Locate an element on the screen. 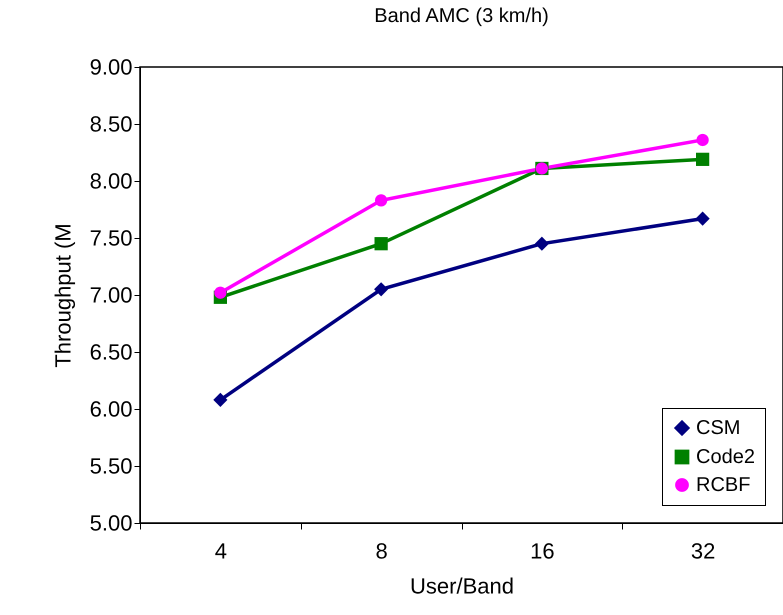  x-axis-title: User/Band is located at coordinates (462, 586).